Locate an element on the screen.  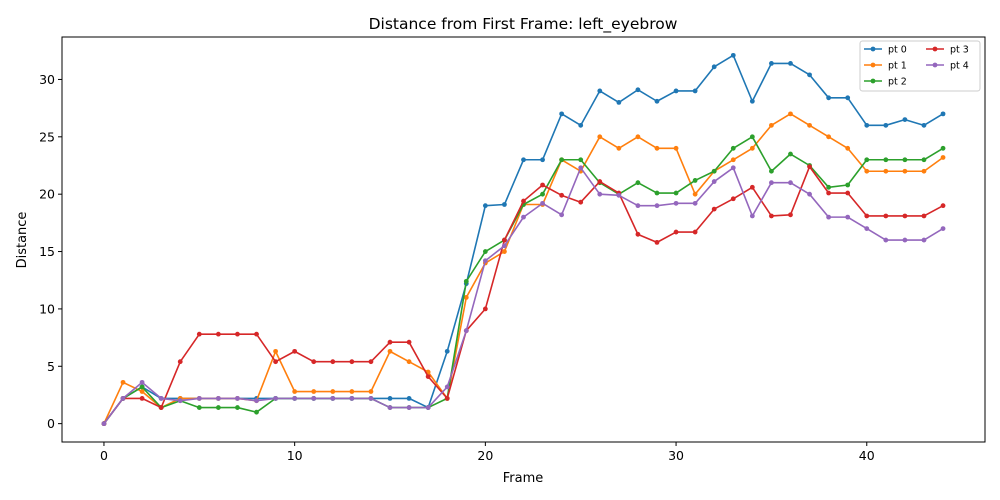
legend-label: pt 1 is located at coordinates (897, 65).